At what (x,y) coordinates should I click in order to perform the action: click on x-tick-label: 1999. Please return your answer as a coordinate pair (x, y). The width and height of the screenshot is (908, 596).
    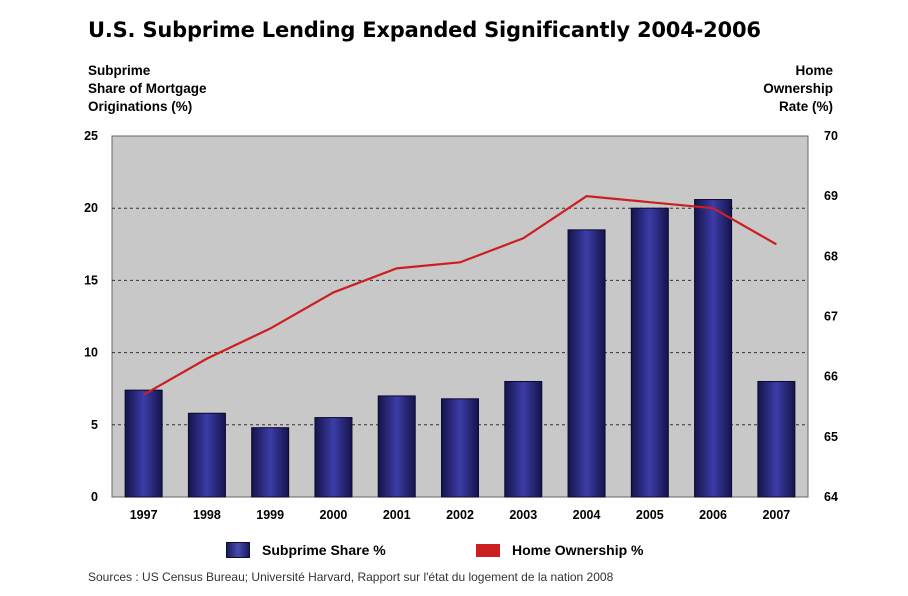
    Looking at the image, I should click on (270, 515).